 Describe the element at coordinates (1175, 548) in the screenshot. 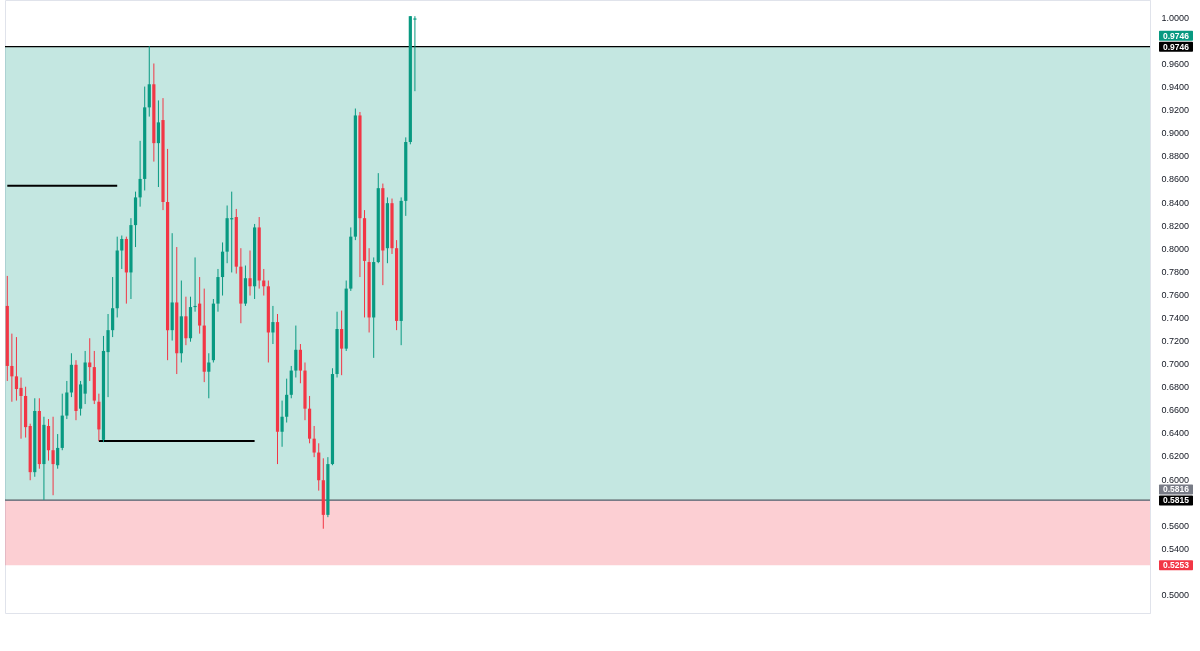

I see `y-tick-label: 0.5400` at that location.